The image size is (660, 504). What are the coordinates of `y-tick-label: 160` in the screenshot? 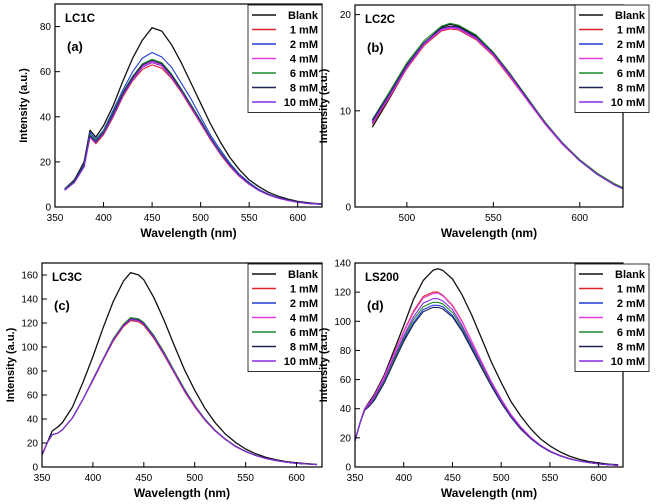 It's located at (29, 276).